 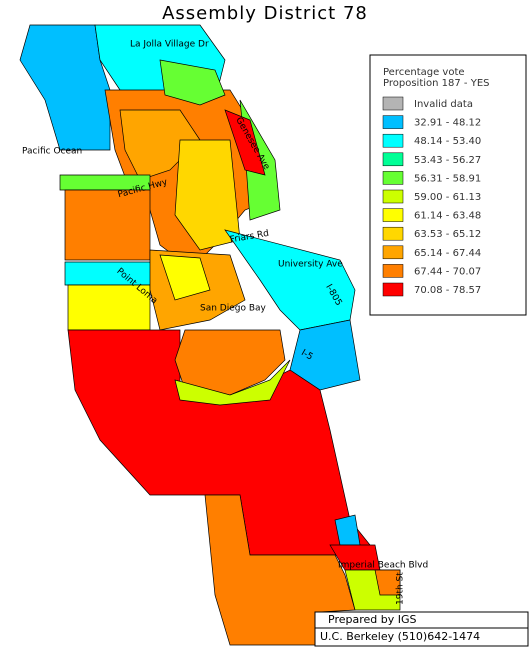 I want to click on credit-line: Prepared by IGS, so click(x=372, y=619).